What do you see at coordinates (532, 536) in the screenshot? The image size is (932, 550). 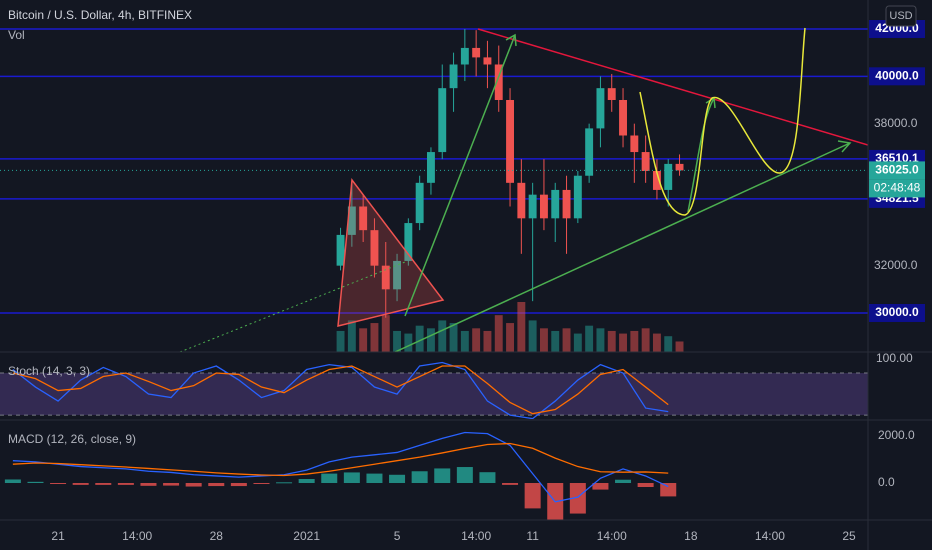 I see `x-tick-label: 11` at bounding box center [532, 536].